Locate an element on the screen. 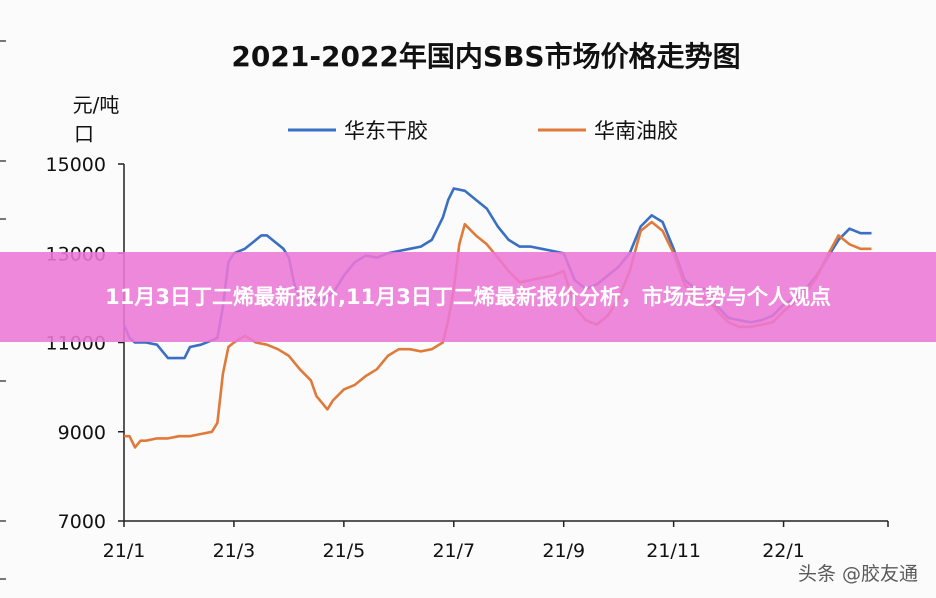 Image resolution: width=936 pixels, height=598 pixels. x-tick-label: 21/7 is located at coordinates (453, 551).